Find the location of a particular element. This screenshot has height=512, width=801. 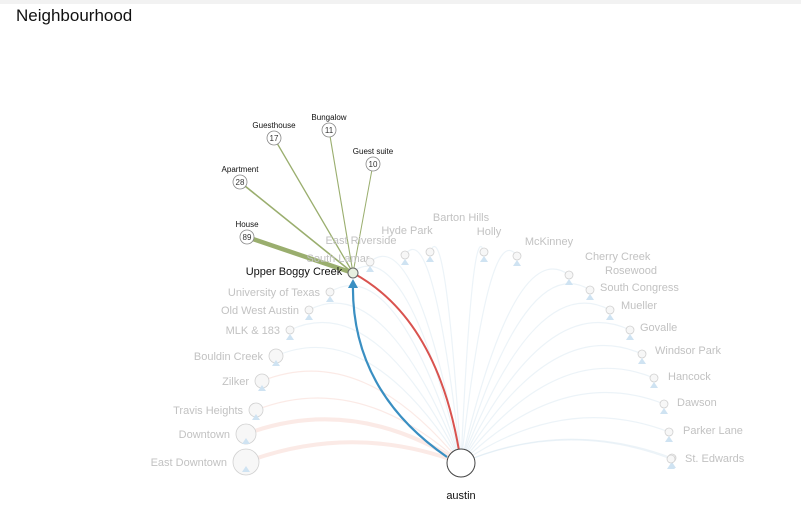

city-label: austin is located at coordinates (460, 496).